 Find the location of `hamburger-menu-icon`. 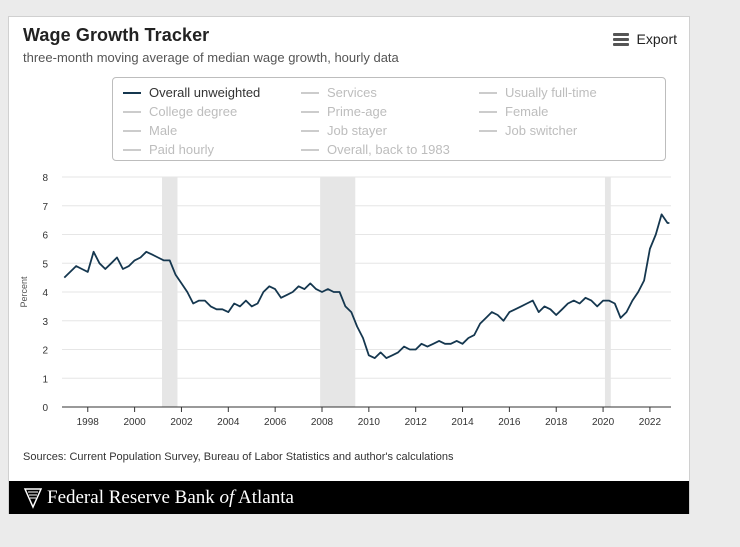

hamburger-menu-icon is located at coordinates (620, 39).